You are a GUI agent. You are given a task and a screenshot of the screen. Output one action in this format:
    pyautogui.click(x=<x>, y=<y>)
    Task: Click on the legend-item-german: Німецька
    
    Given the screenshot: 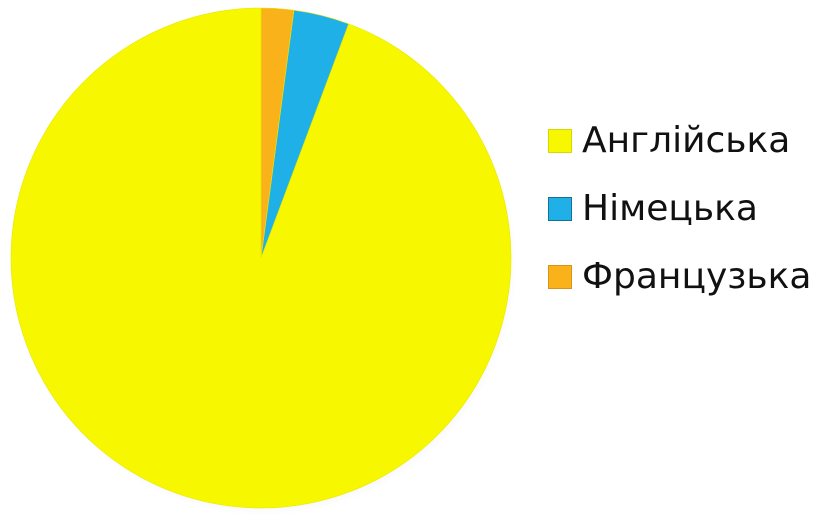 What is the action you would take?
    pyautogui.click(x=679, y=209)
    